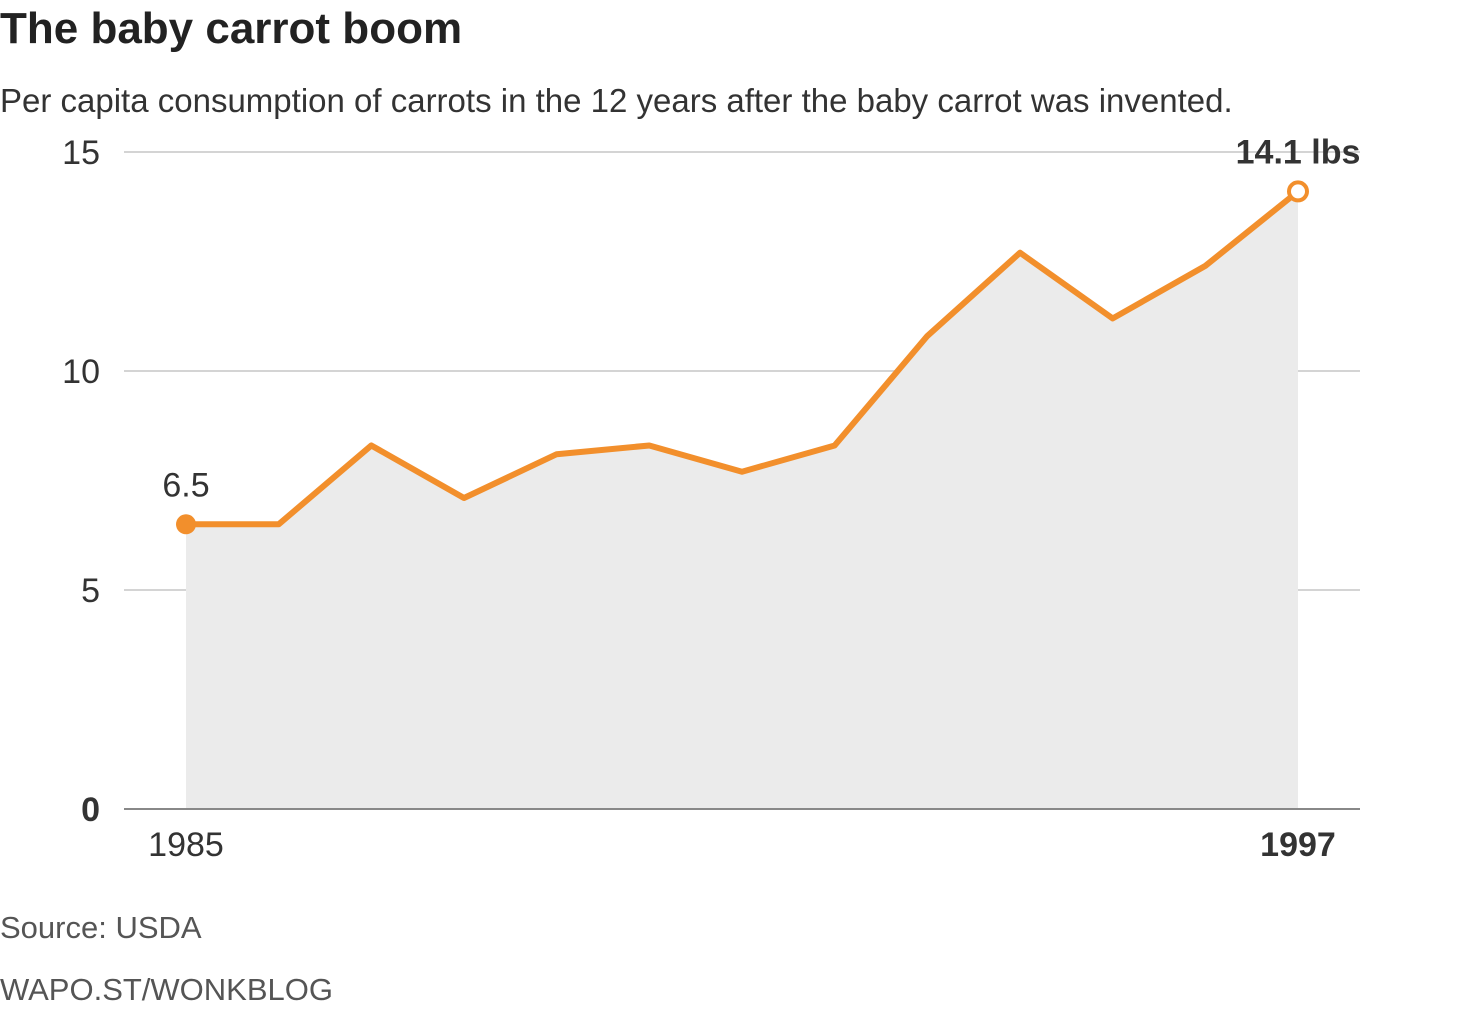  What do you see at coordinates (186, 845) in the screenshot?
I see `x-tick-label-first: 1985` at bounding box center [186, 845].